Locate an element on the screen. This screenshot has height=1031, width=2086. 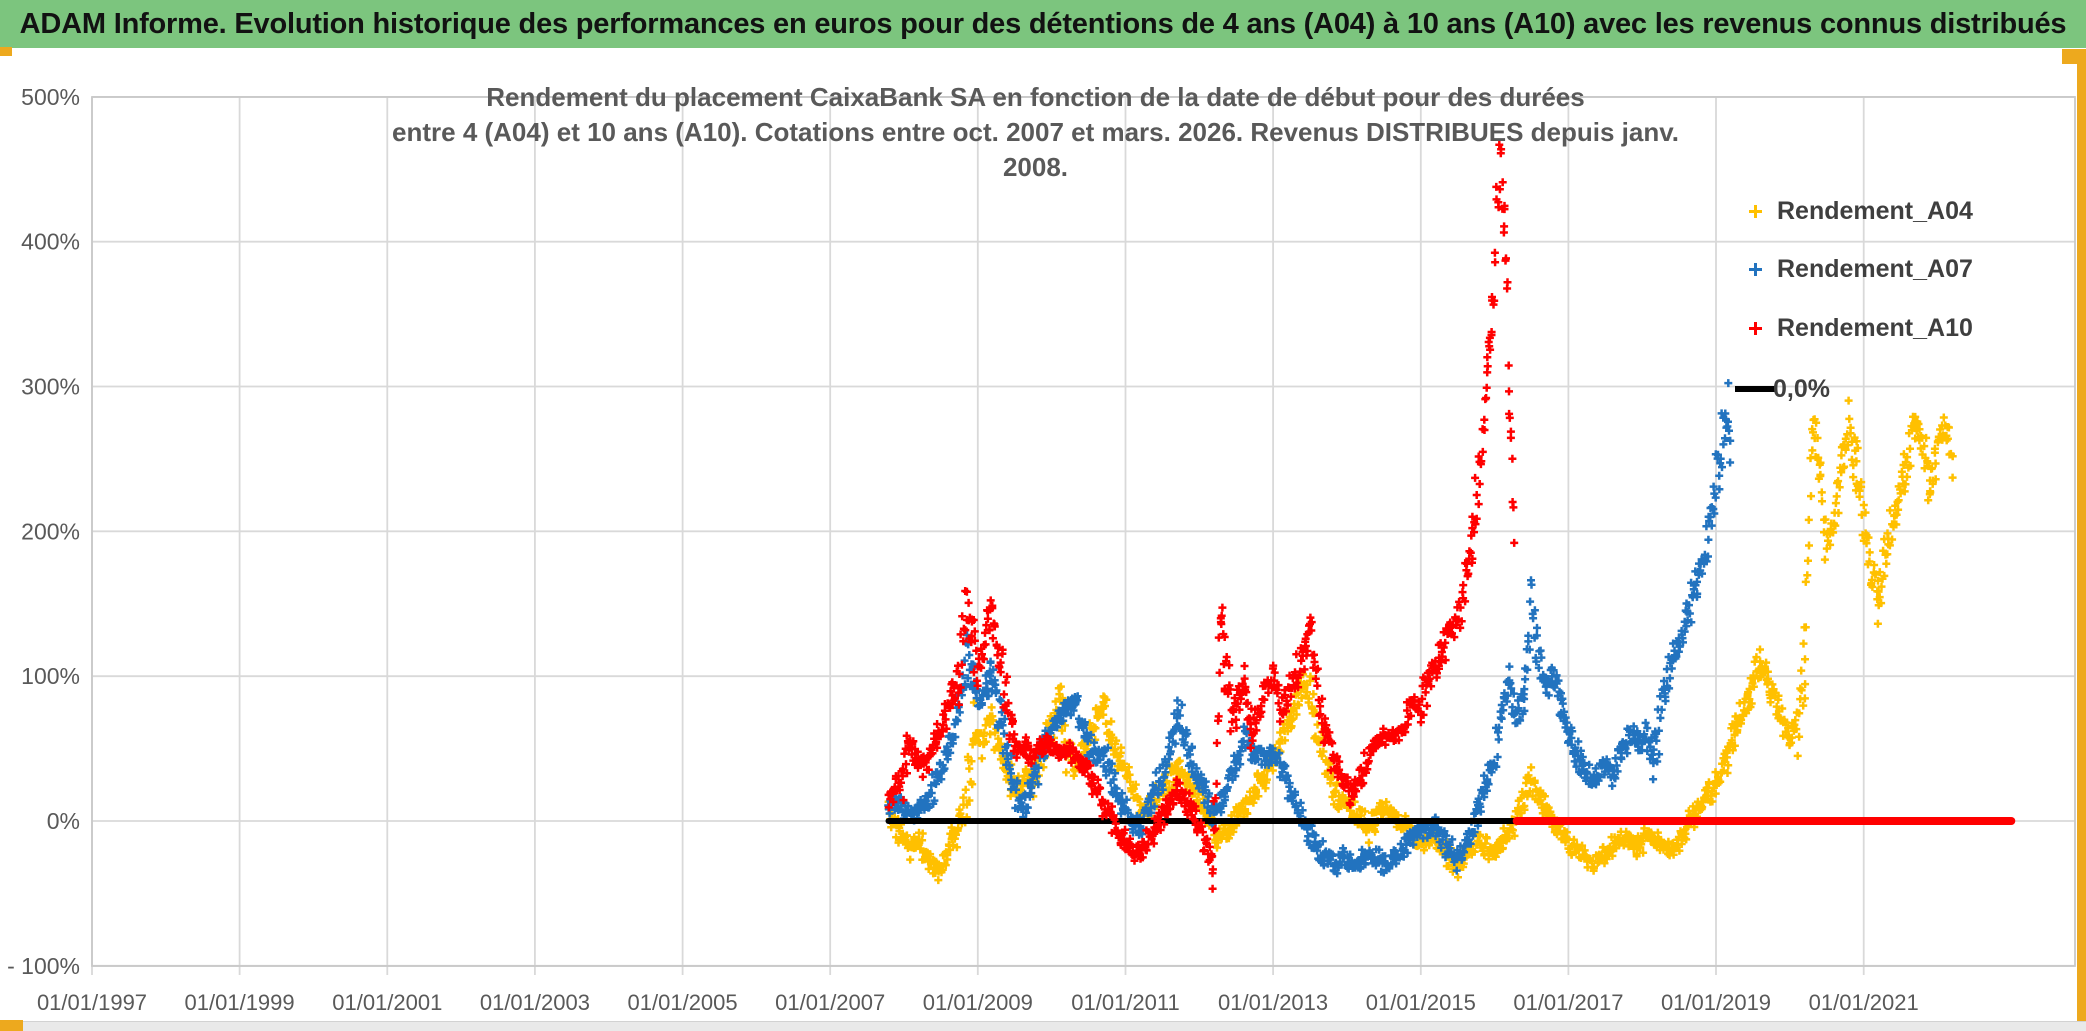
svg-text: 01/01/1999 is located at coordinates (240, 1002).